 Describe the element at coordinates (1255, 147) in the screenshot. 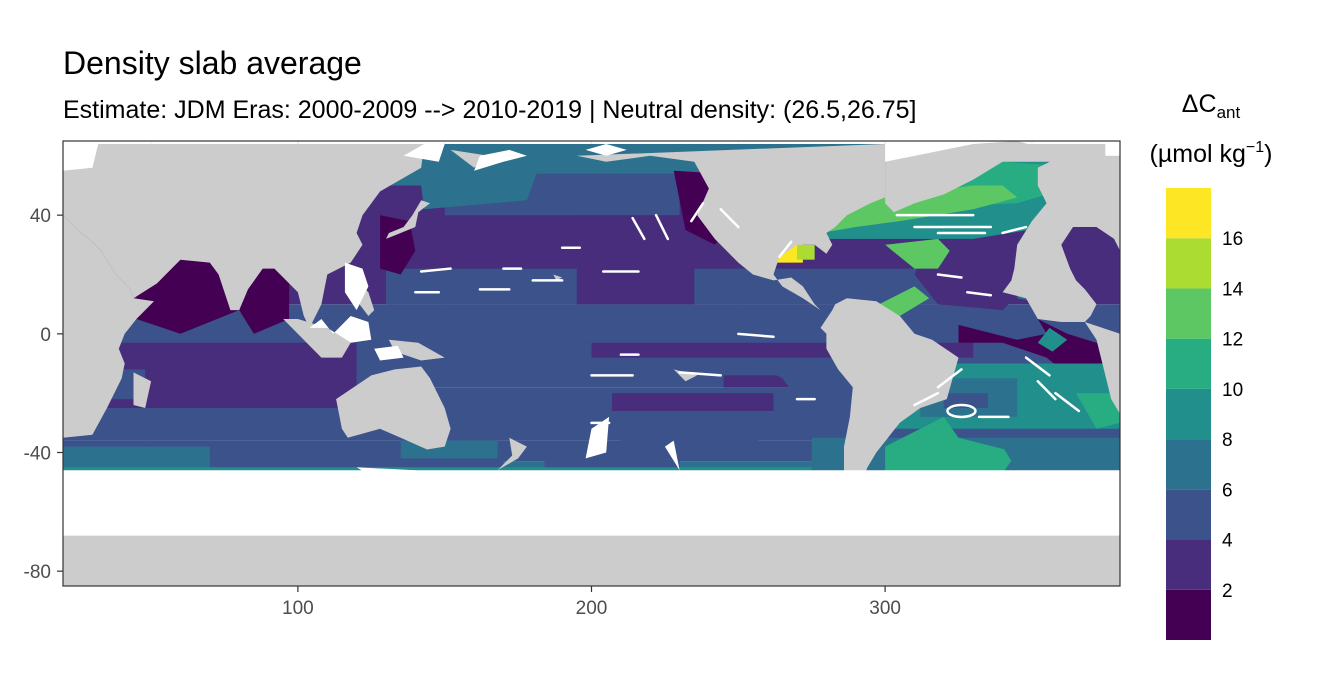

I see `legend-unit-superscript: −1` at that location.